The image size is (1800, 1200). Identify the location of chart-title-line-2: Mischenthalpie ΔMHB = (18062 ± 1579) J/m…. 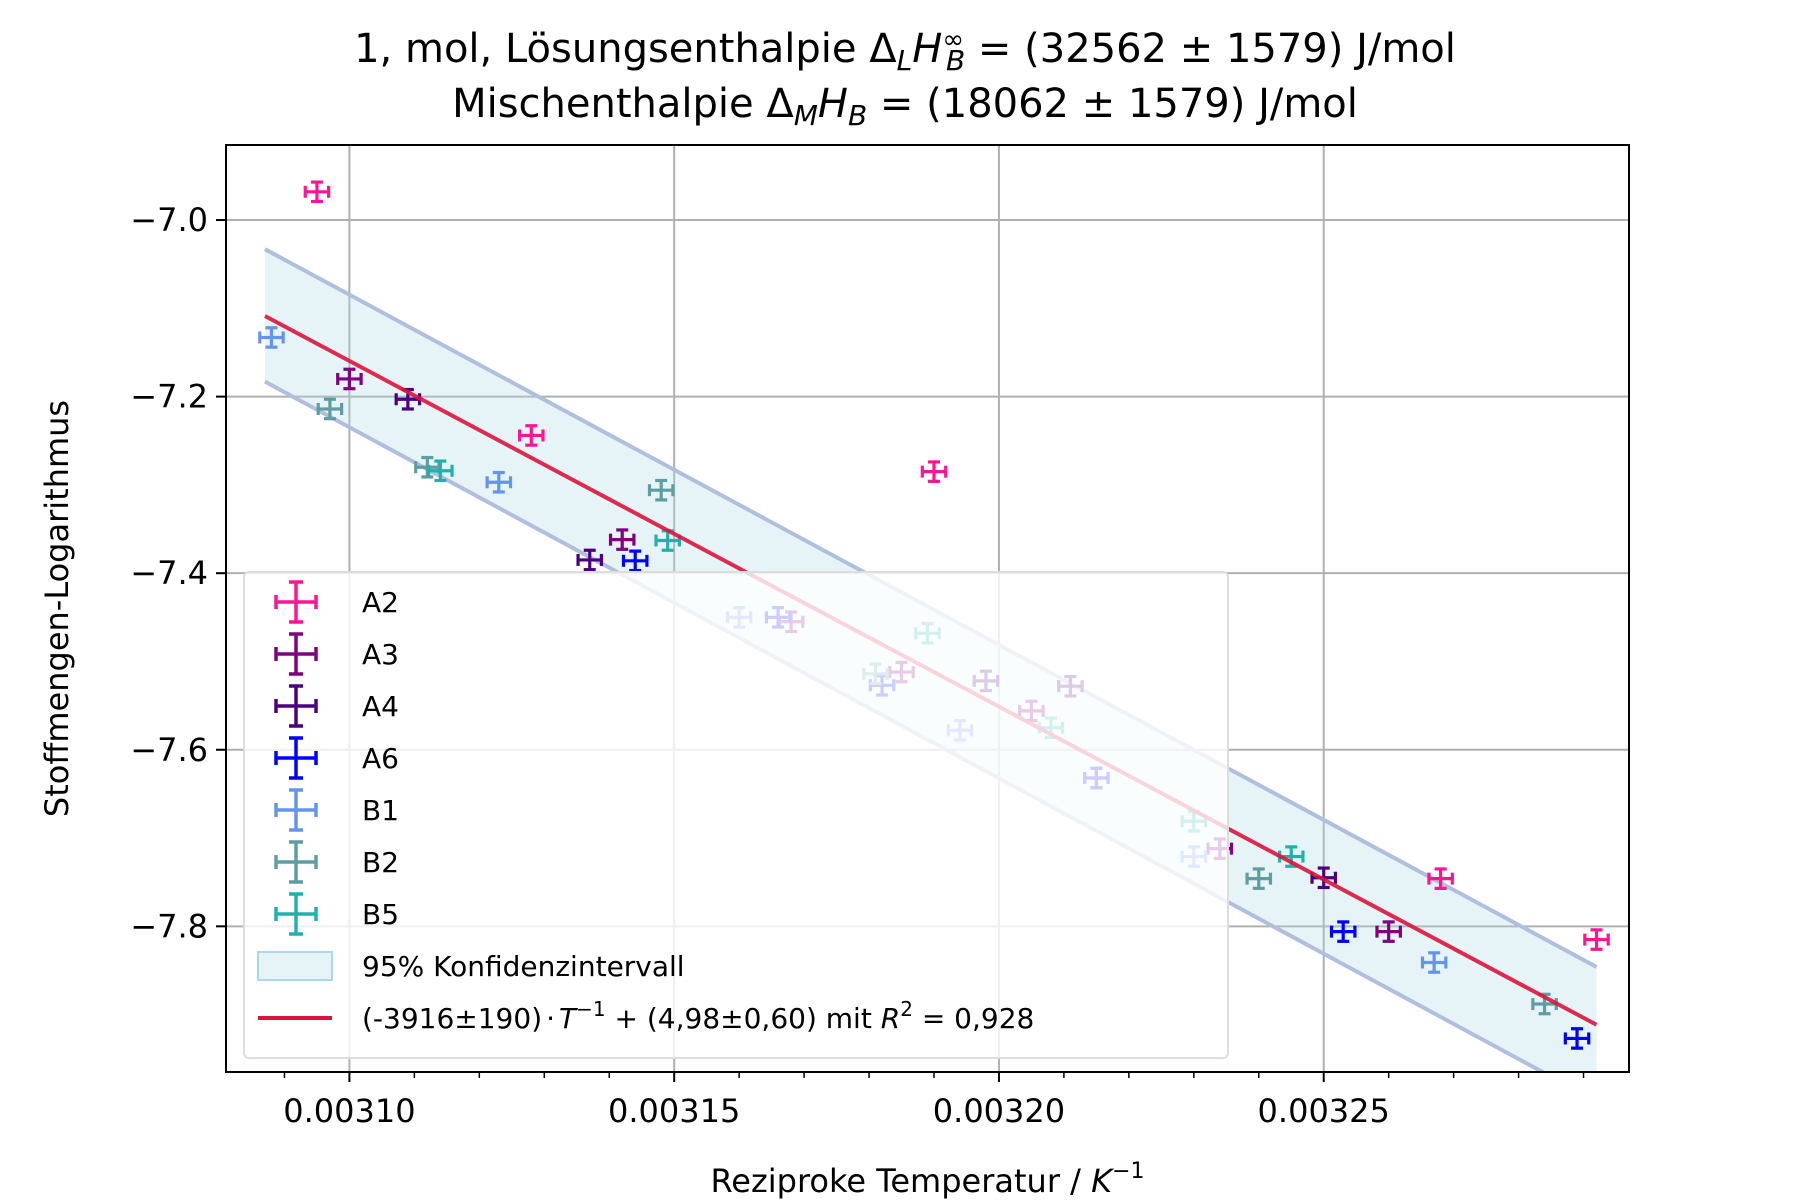
(905, 106).